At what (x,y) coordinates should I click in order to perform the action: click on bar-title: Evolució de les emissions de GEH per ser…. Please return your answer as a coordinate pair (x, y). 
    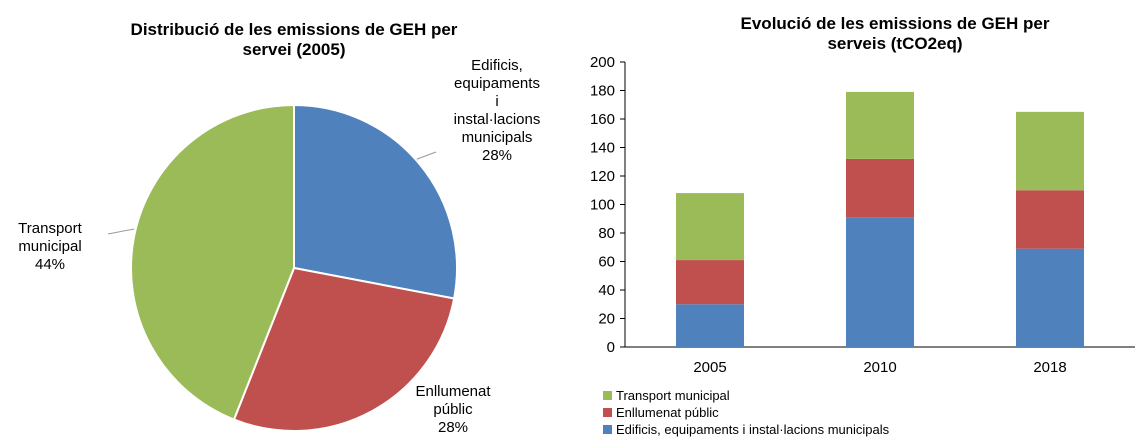
    Looking at the image, I should click on (895, 33).